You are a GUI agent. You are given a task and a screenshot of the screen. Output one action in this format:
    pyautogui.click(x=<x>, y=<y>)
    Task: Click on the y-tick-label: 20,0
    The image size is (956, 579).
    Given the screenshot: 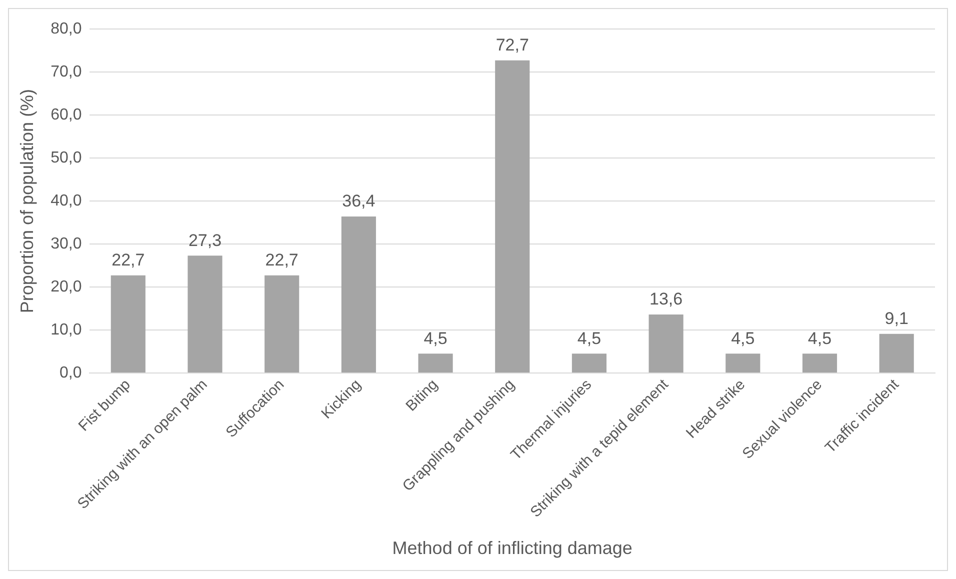 What is the action you would take?
    pyautogui.click(x=66, y=287)
    